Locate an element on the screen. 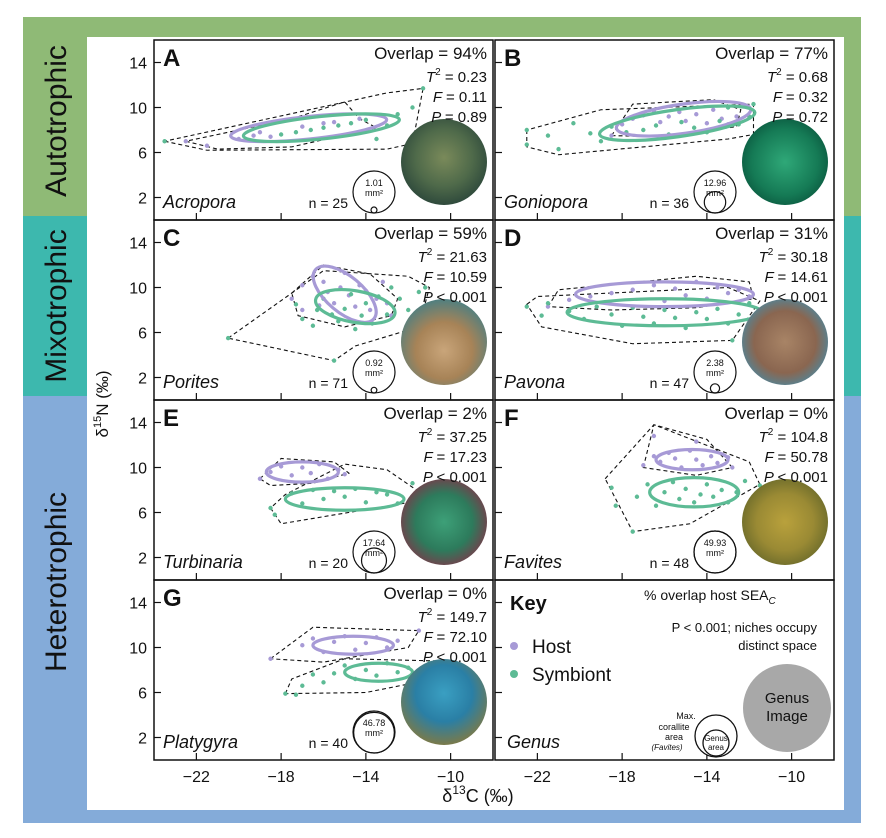 The image size is (886, 838). band-label-autotrophic: Autotrophic is located at coordinates (56, 121).